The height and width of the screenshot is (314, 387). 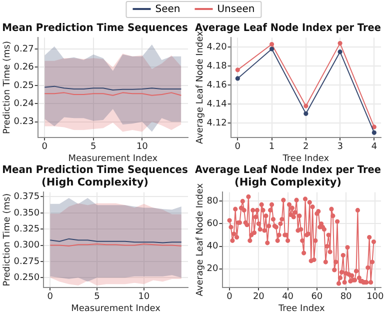 I want to click on x-tick-label: 1, so click(x=271, y=147).